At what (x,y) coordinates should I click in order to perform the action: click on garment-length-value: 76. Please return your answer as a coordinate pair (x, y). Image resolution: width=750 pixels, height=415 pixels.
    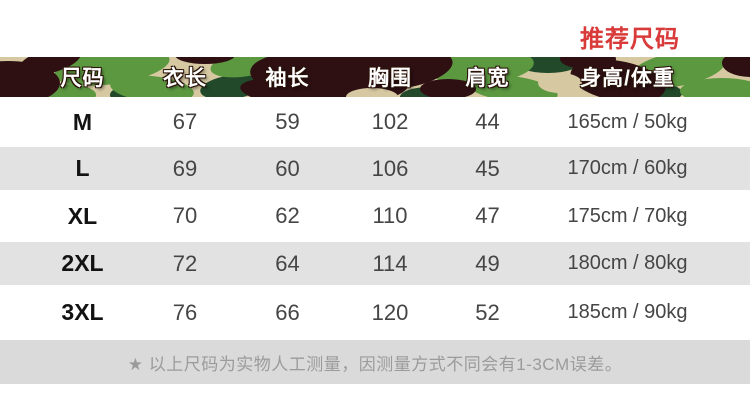
    Looking at the image, I should click on (185, 312).